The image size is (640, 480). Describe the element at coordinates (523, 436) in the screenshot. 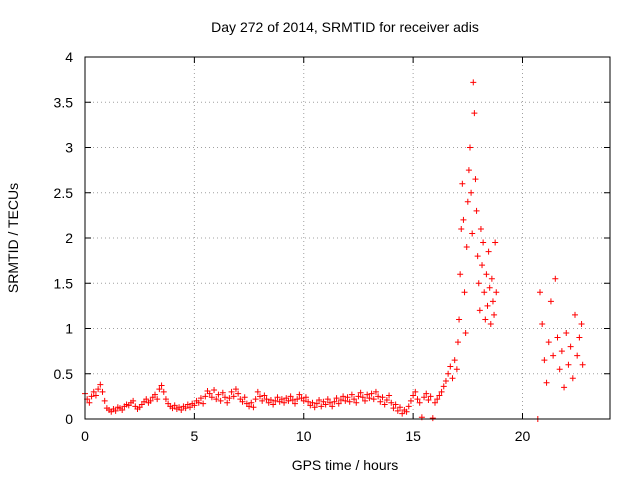

I see `x-tick-label: 20` at that location.